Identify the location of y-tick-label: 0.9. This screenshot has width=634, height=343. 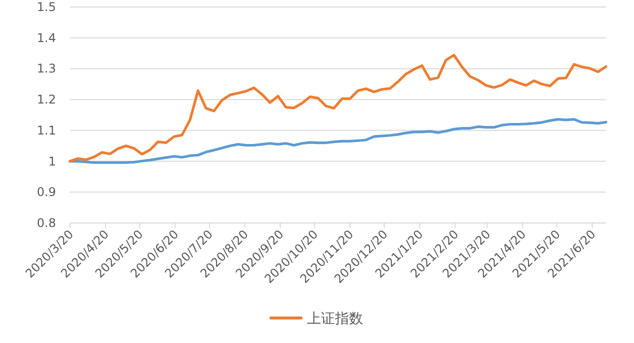
(46, 192).